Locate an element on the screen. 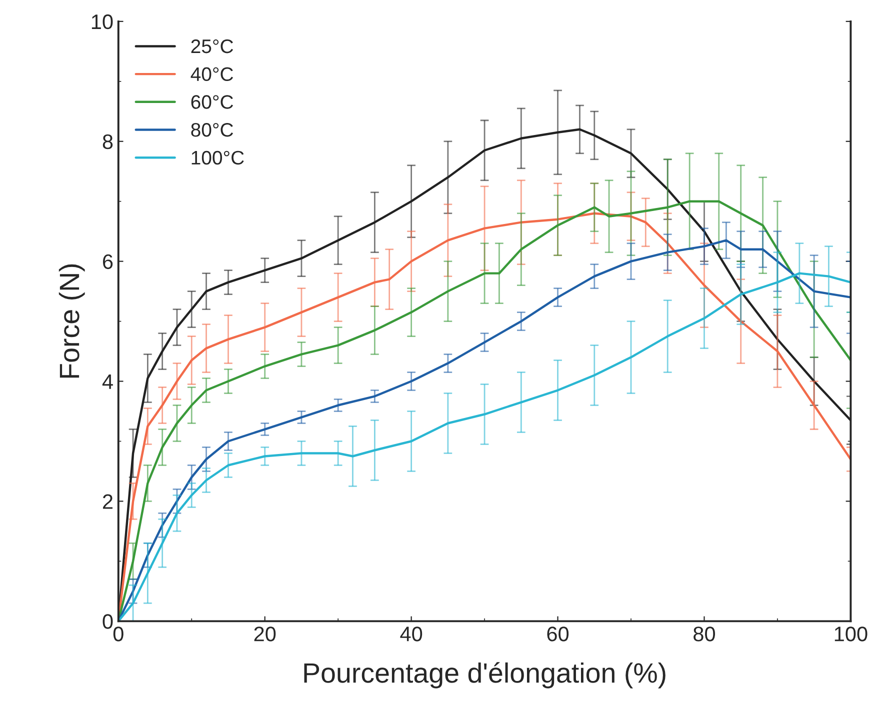  y-tick-label: 10 is located at coordinates (102, 22).